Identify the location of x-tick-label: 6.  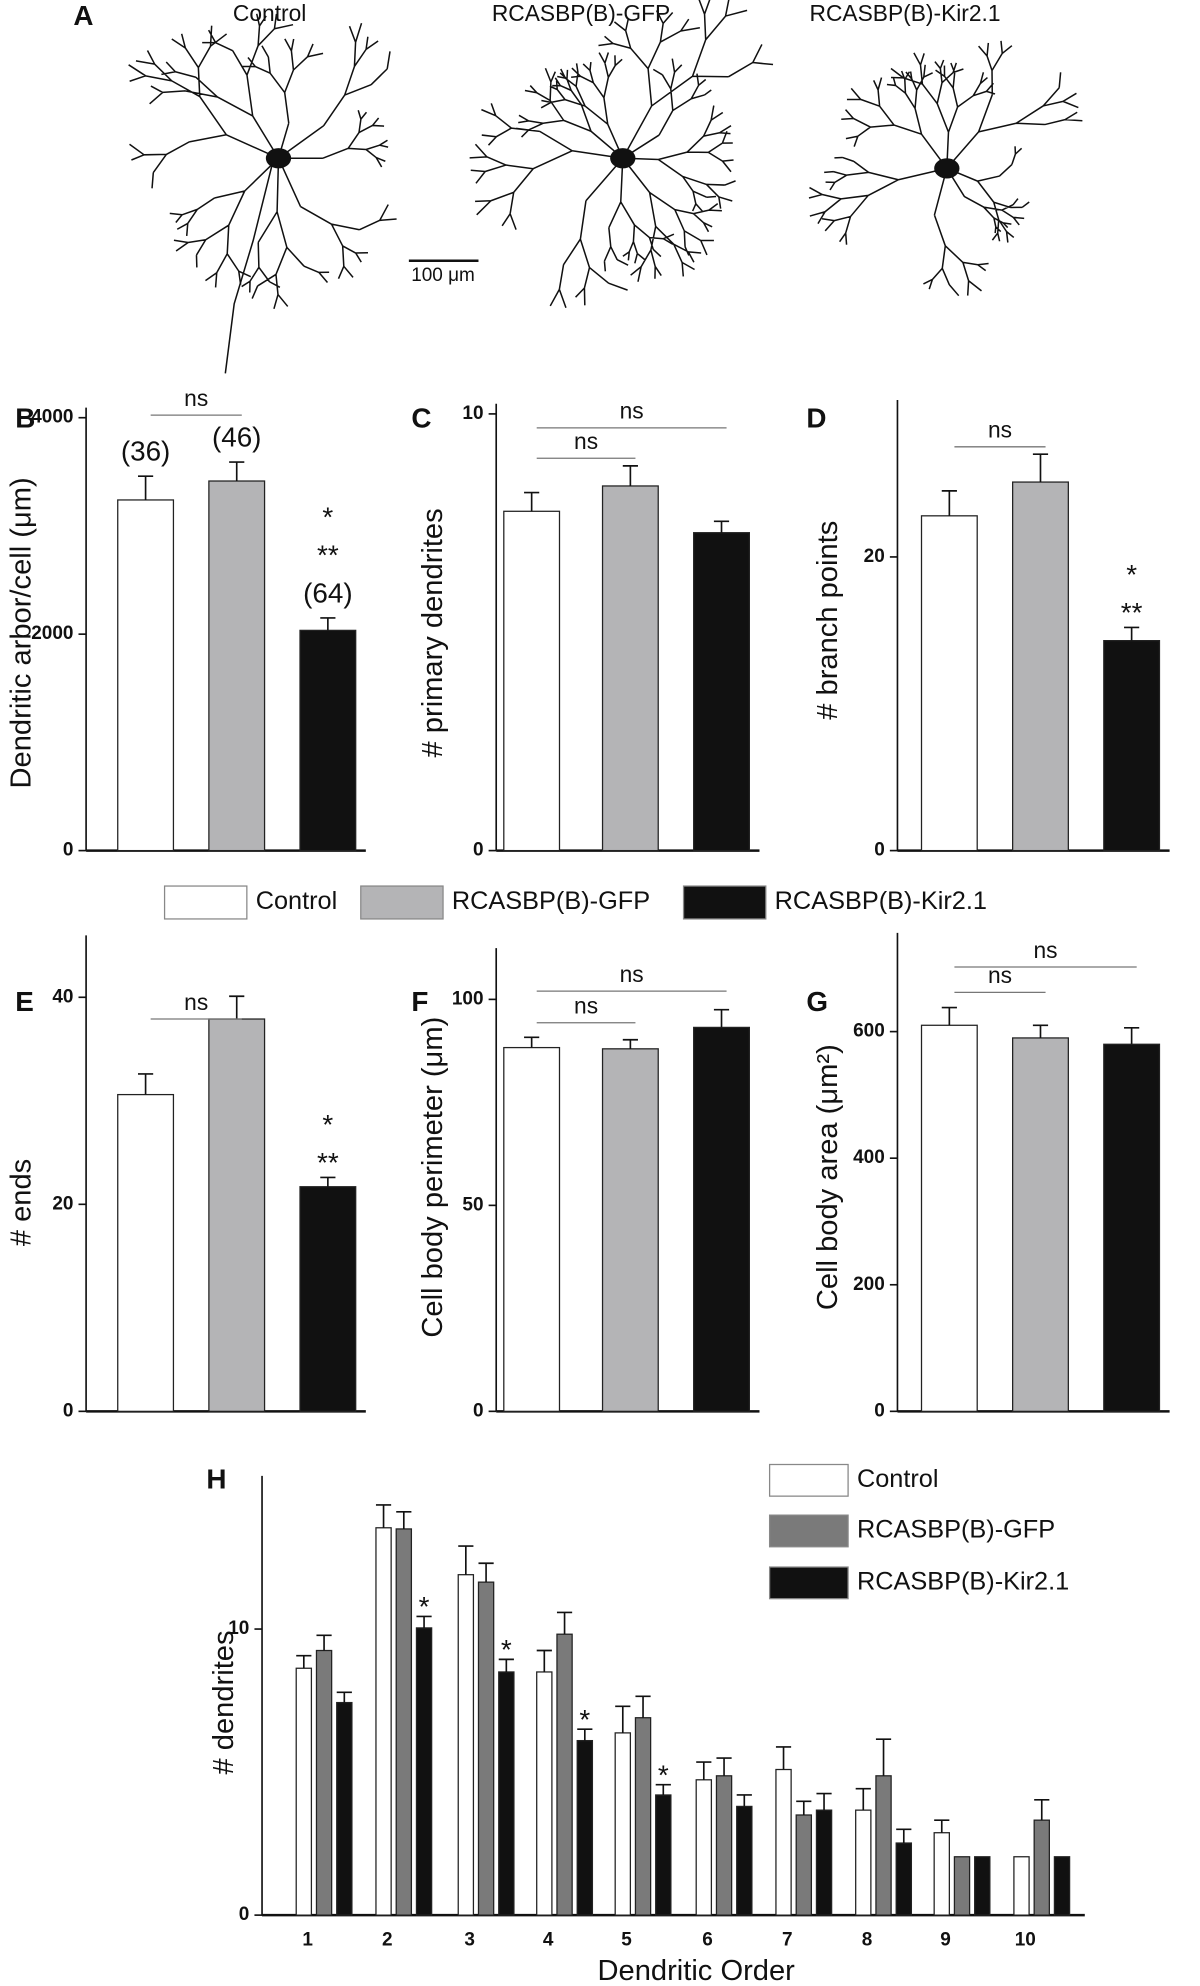
(707, 1939).